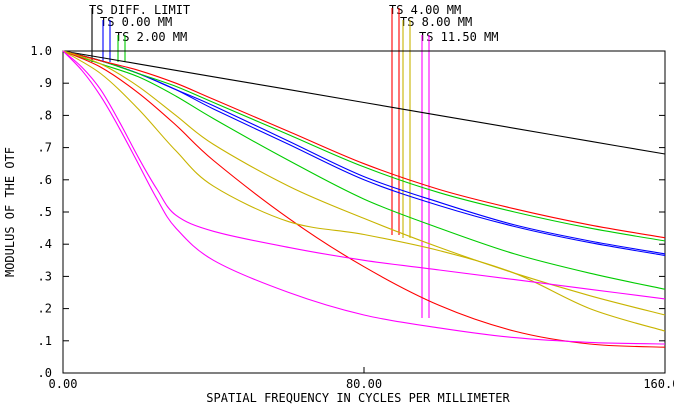  What do you see at coordinates (425, 10) in the screenshot?
I see `legend-label: TS 4.00 MM` at bounding box center [425, 10].